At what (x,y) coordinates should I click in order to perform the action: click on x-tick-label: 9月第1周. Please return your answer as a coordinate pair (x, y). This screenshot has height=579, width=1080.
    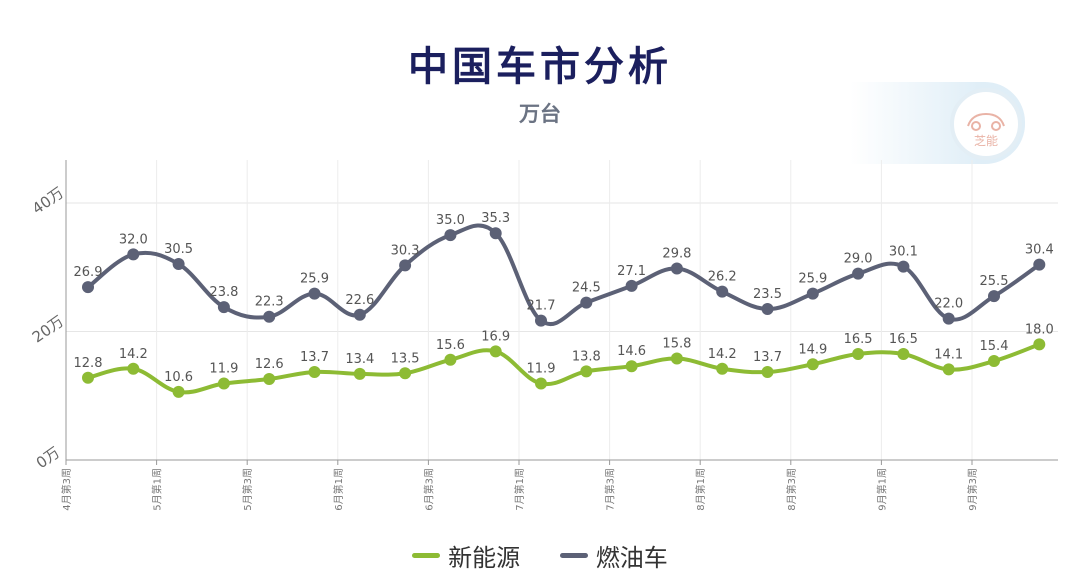
    Looking at the image, I should click on (881, 489).